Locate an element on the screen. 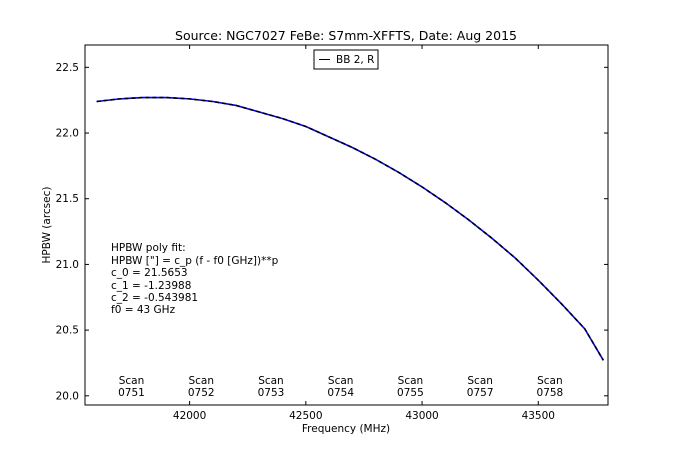 The width and height of the screenshot is (675, 450). x-tick-label: 42500 is located at coordinates (305, 416).